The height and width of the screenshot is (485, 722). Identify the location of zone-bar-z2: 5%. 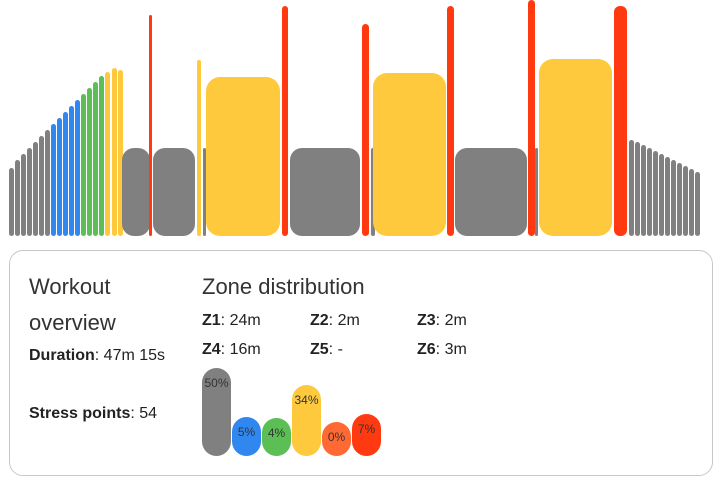
(246, 436).